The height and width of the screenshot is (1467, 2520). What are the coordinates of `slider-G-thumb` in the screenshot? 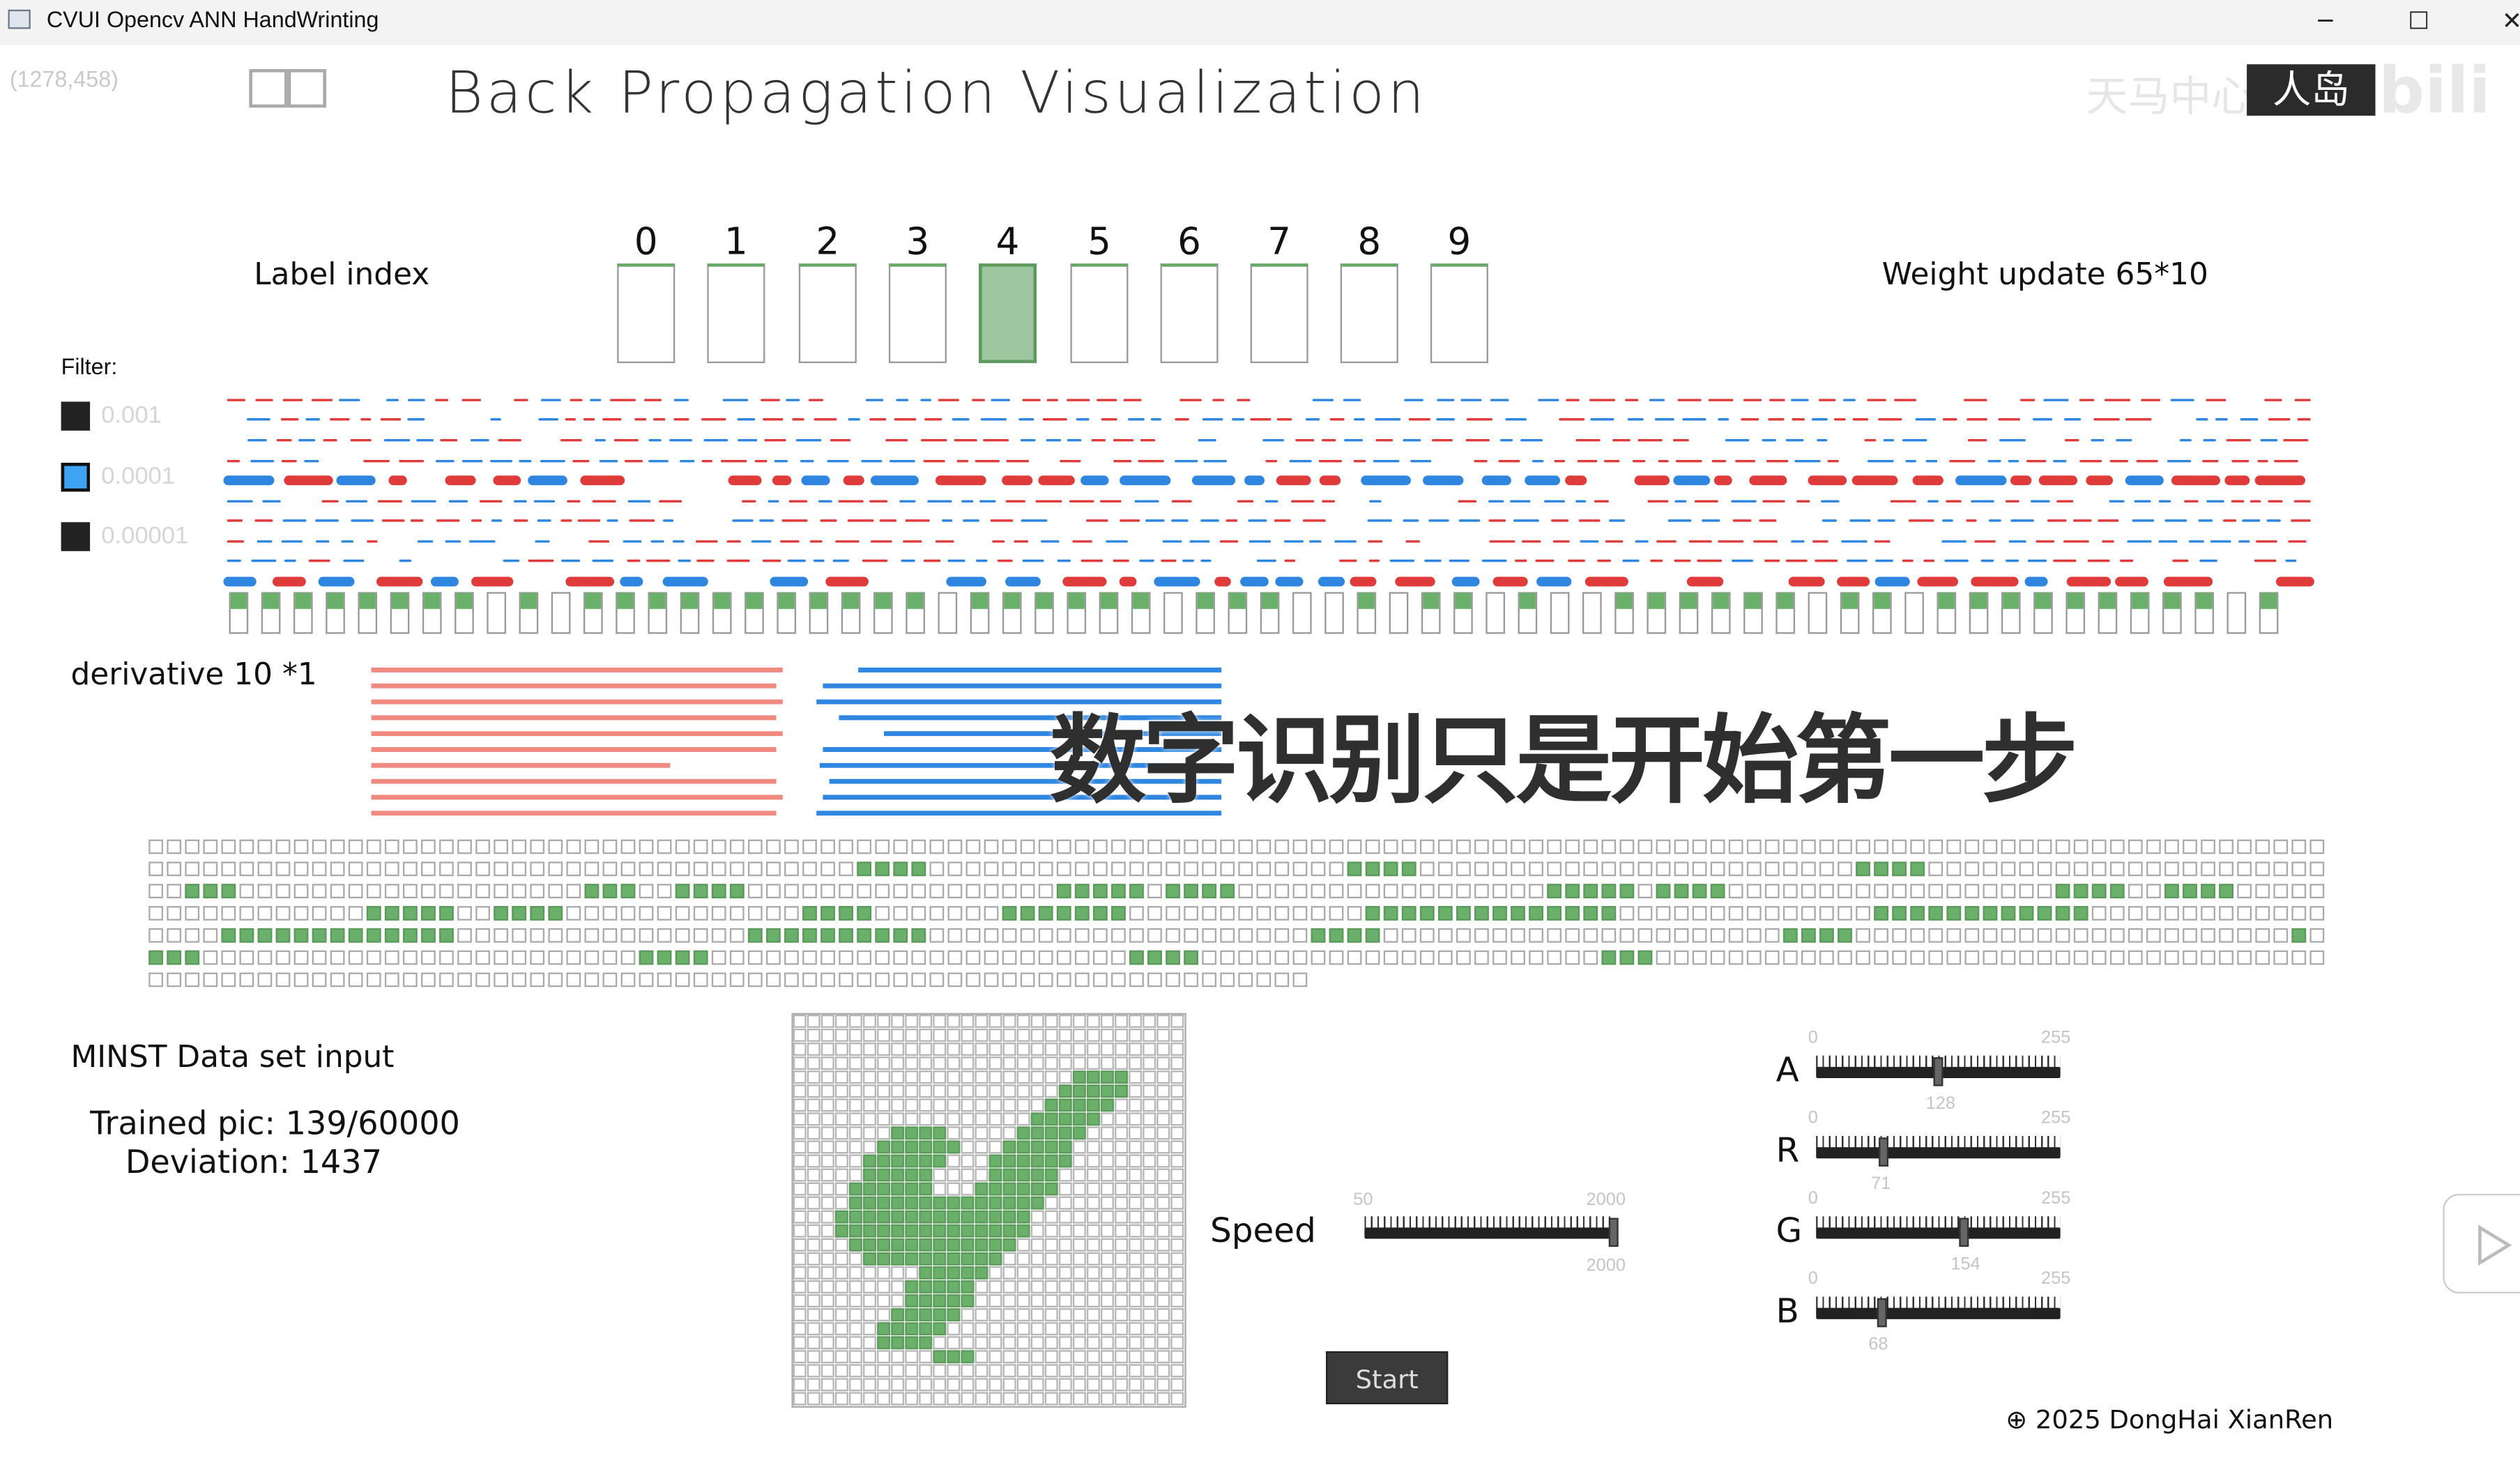 It's located at (1963, 1232).